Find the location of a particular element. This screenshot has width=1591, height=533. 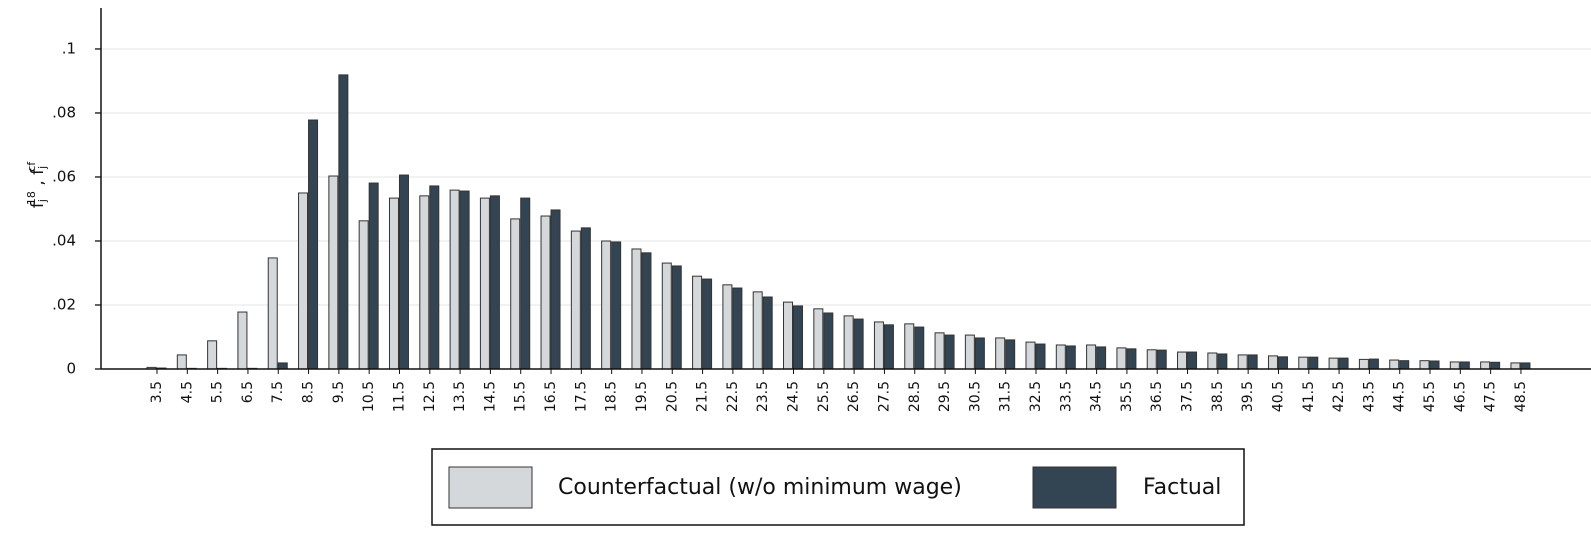

x-tick-label: 41.5 is located at coordinates (1309, 396).